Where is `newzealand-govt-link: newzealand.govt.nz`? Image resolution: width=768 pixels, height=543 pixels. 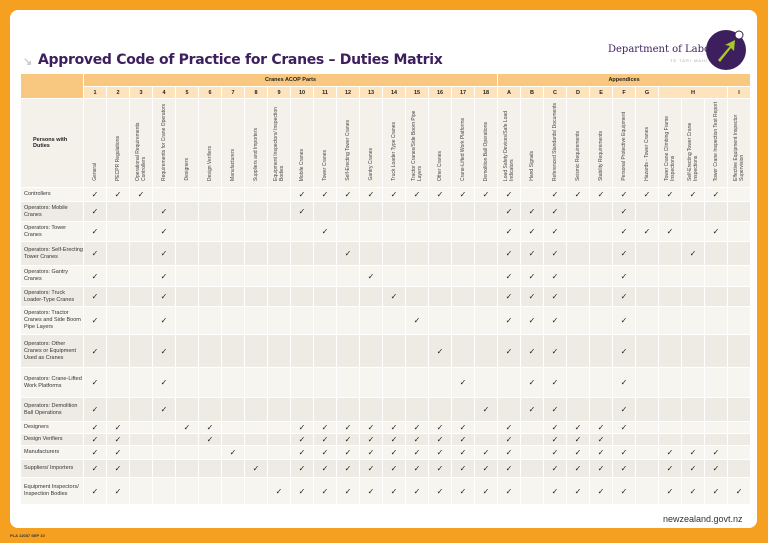 newzealand-govt-link: newzealand.govt.nz is located at coordinates (703, 519).